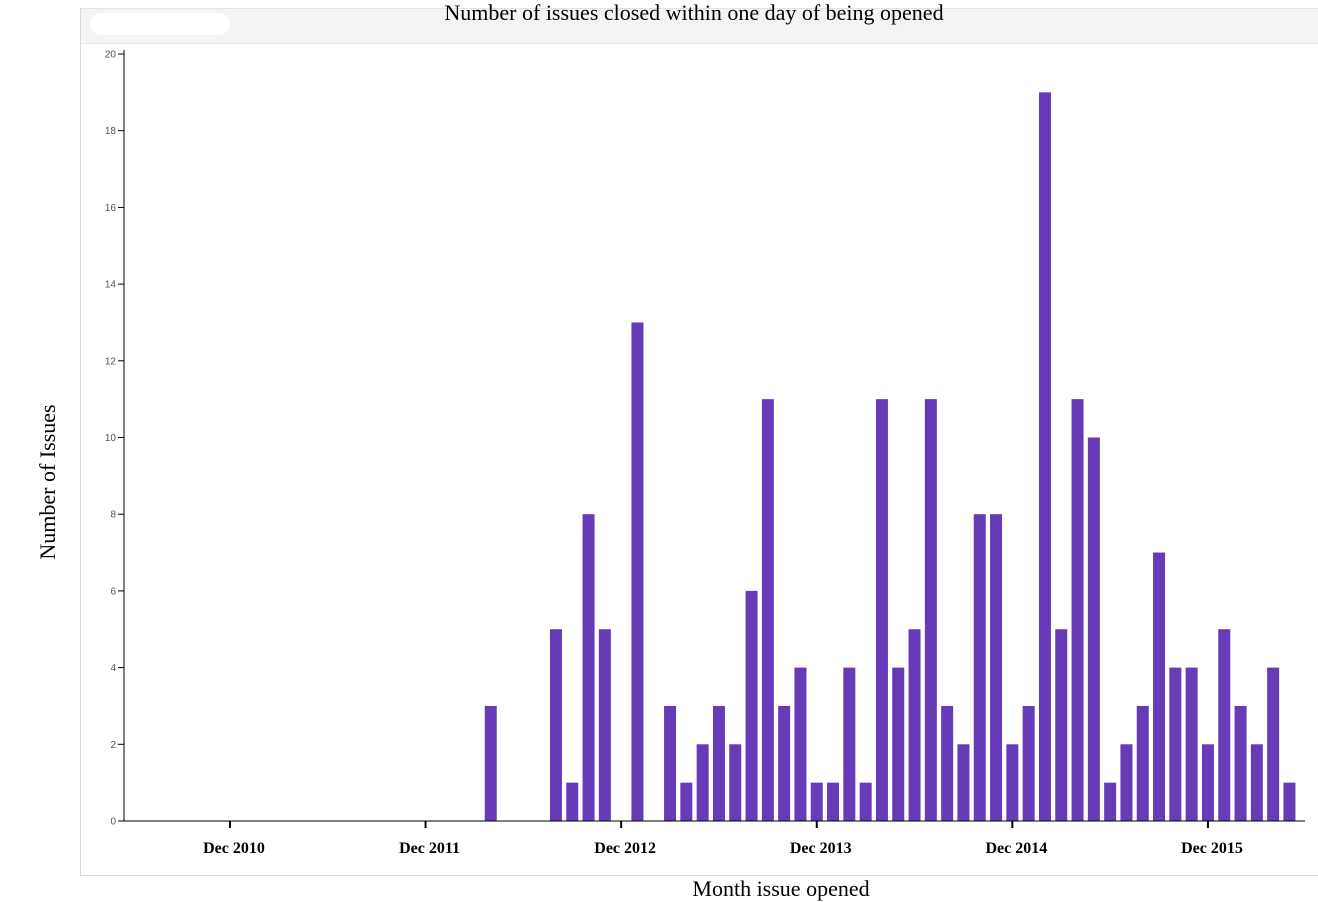 The image size is (1318, 902). What do you see at coordinates (111, 285) in the screenshot?
I see `y-tick-label: 14` at bounding box center [111, 285].